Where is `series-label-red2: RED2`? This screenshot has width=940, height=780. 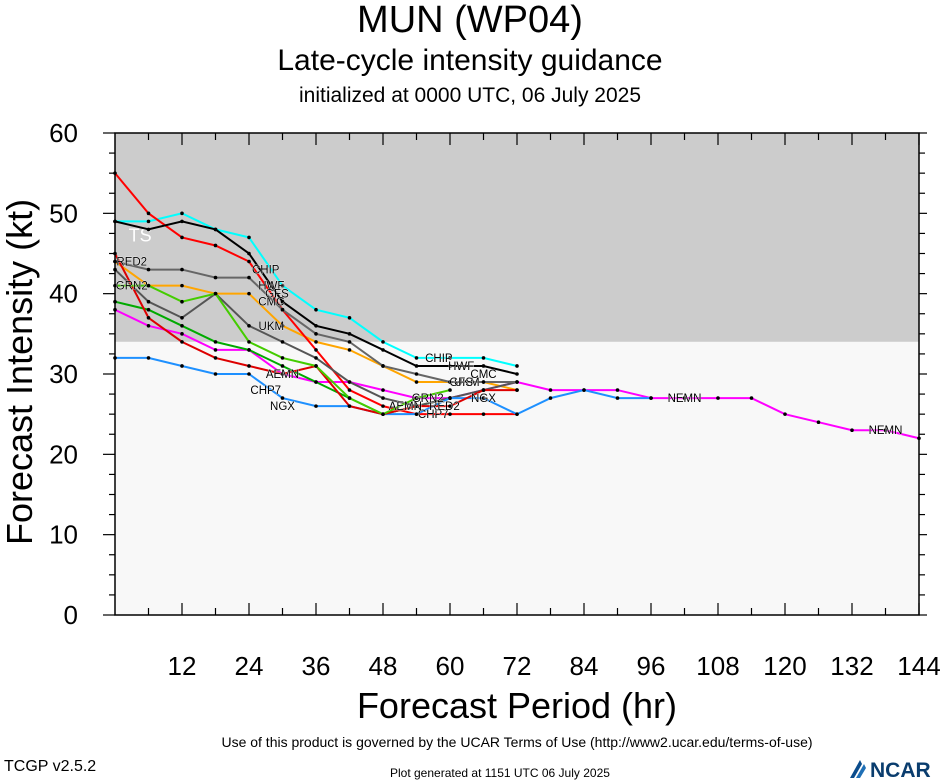
series-label-red2: RED2 is located at coordinates (444, 407).